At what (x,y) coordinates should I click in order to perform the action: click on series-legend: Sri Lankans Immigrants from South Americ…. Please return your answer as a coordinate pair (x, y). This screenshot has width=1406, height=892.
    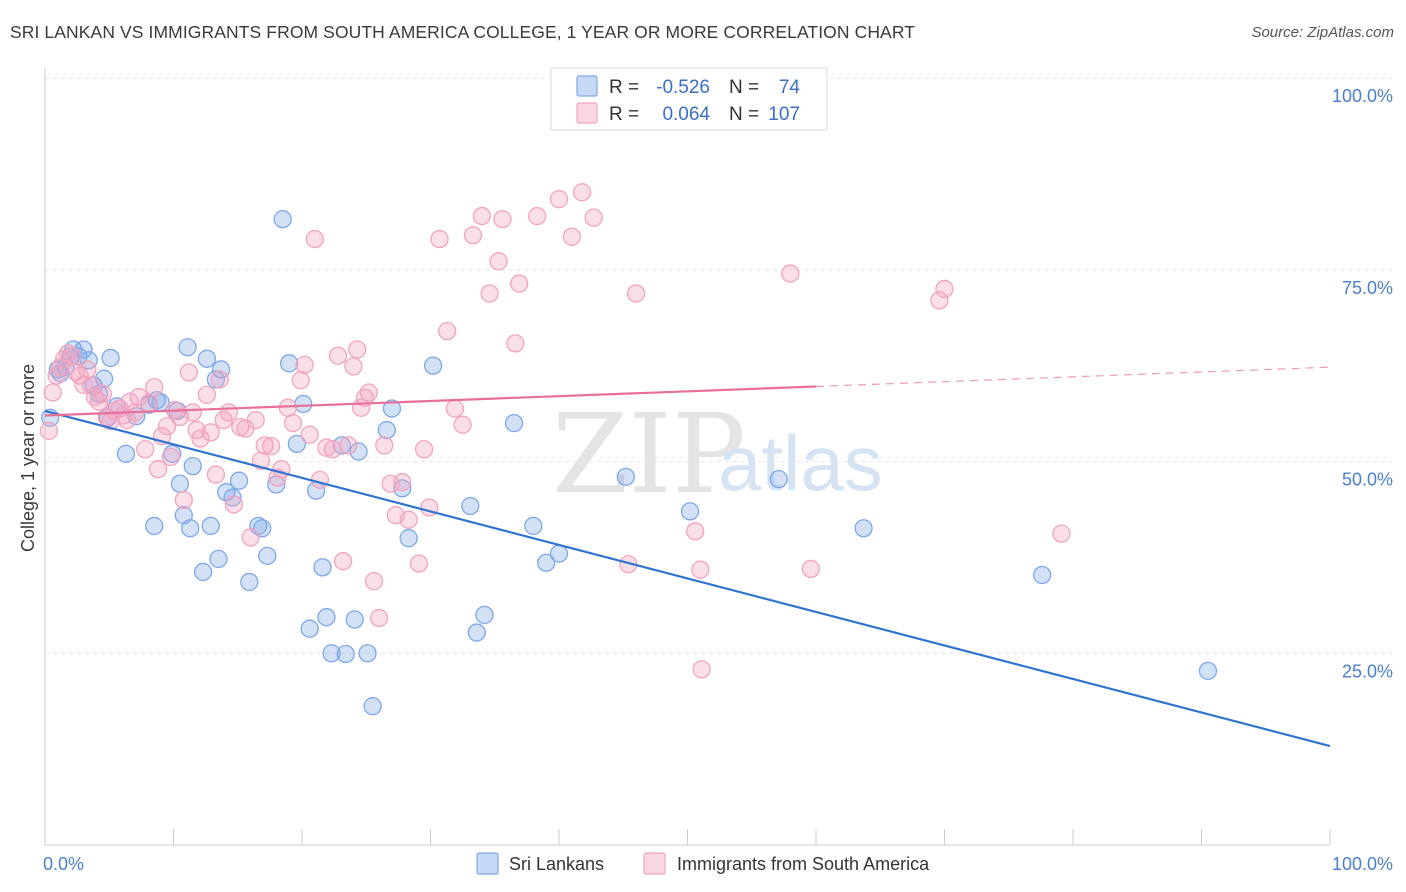
    Looking at the image, I should click on (703, 863).